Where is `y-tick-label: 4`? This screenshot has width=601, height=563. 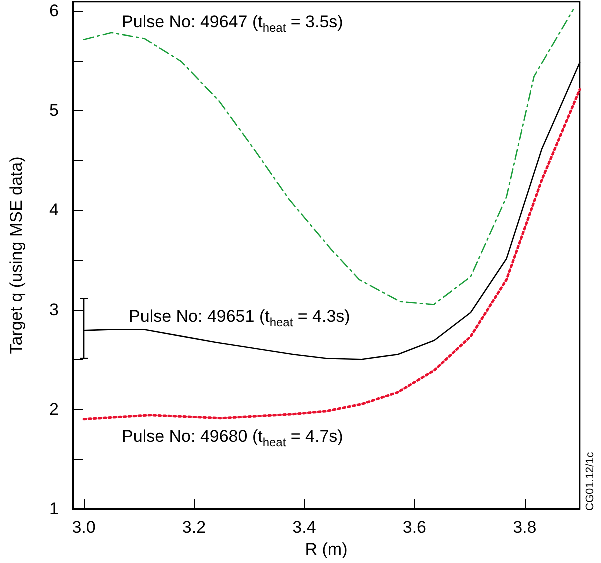
y-tick-label: 4 is located at coordinates (54, 210).